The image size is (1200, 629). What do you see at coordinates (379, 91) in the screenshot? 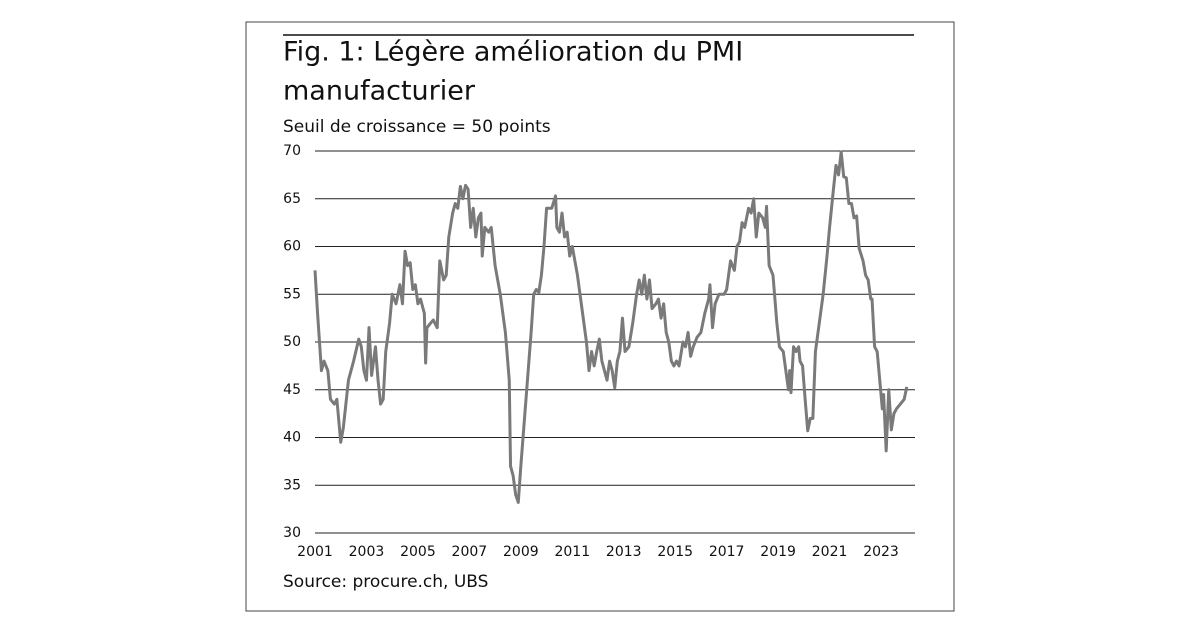
I see `chart-title: manufacturier` at bounding box center [379, 91].